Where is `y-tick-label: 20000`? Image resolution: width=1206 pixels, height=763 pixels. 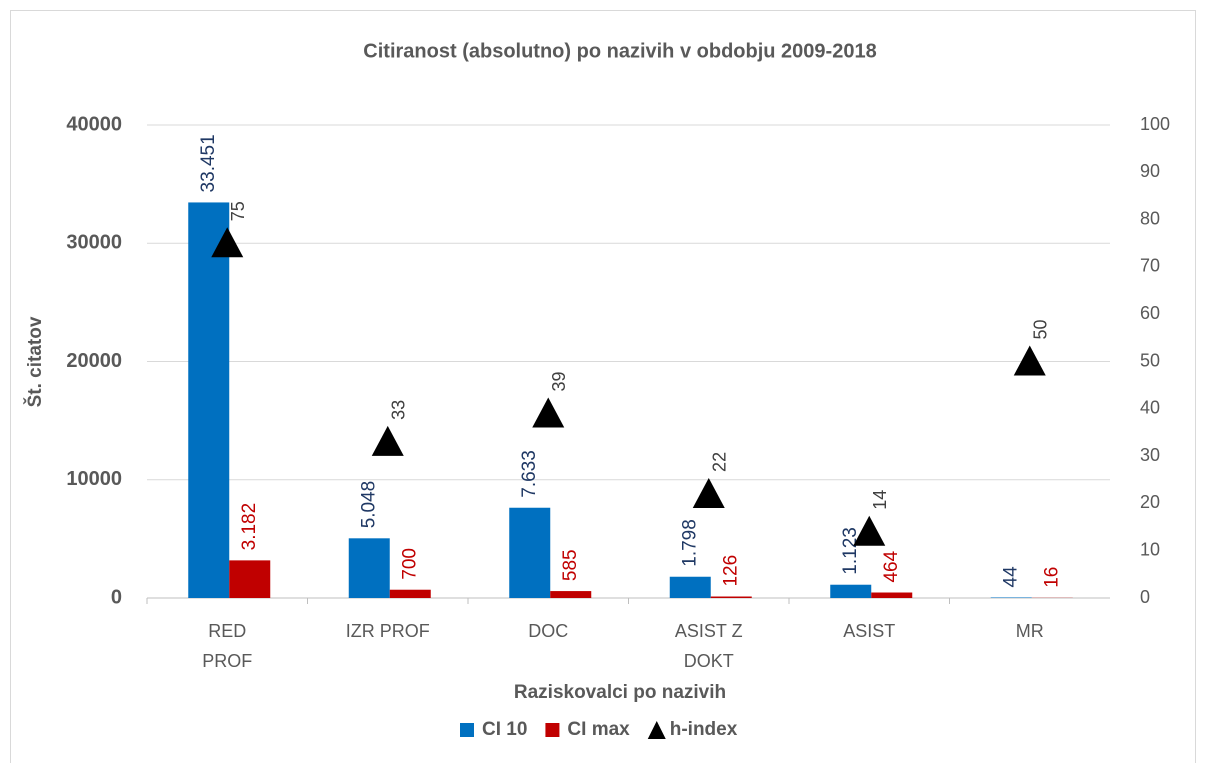 y-tick-label: 20000 is located at coordinates (94, 361).